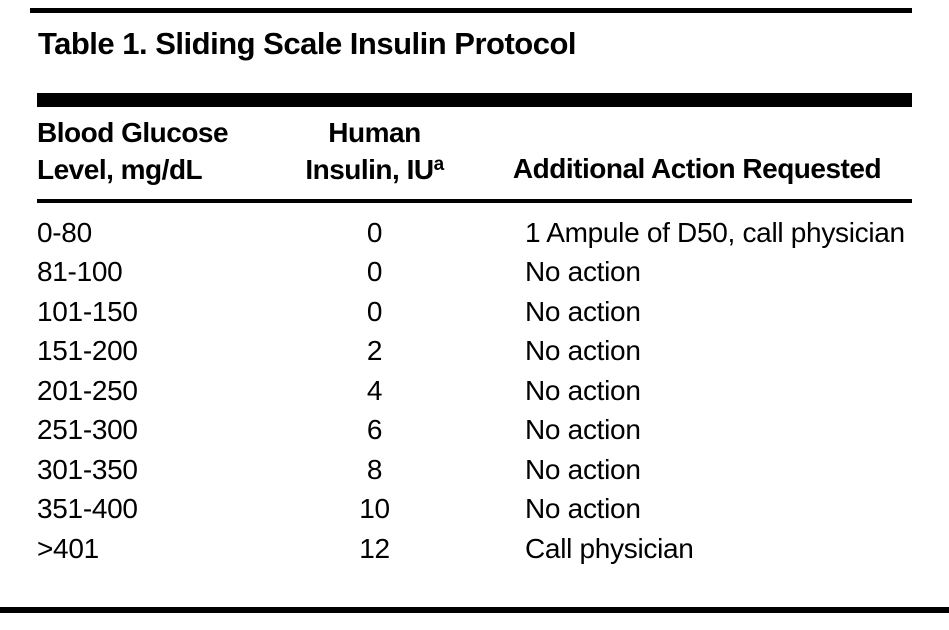 The width and height of the screenshot is (949, 630). I want to click on header-blood-glucose: Blood Glucose Level, mg/dL, so click(152, 151).